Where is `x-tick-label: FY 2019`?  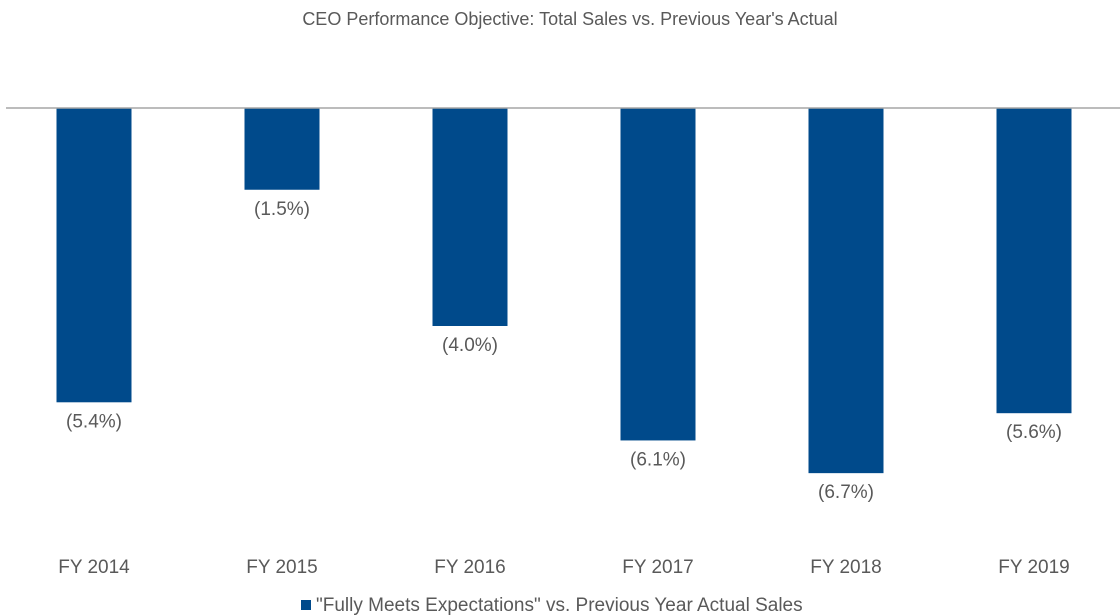
x-tick-label: FY 2019 is located at coordinates (1033, 567).